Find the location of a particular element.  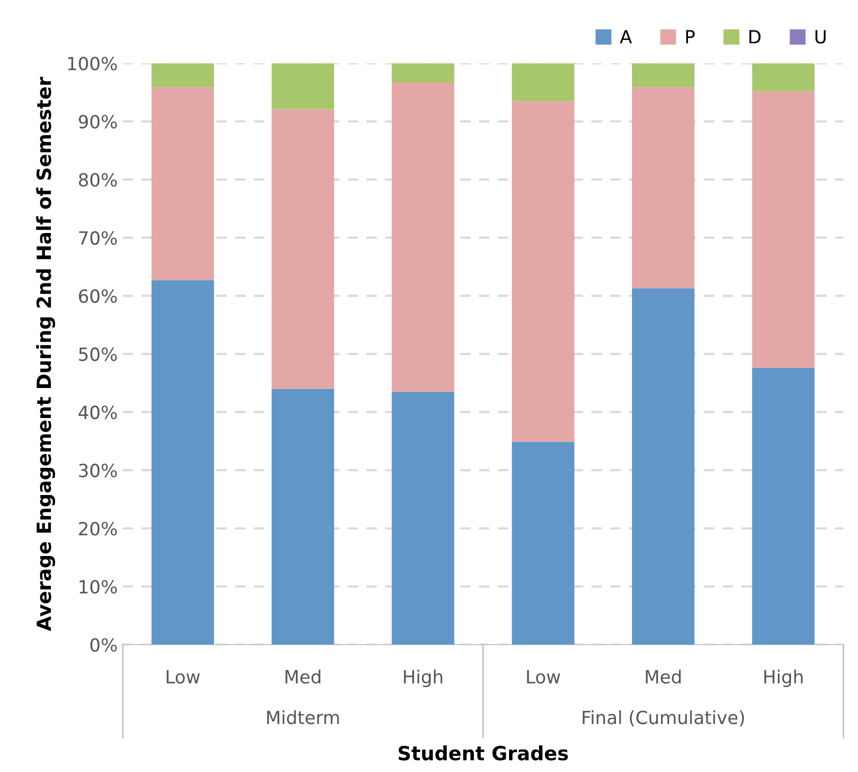

text: Final (Cumulative) is located at coordinates (663, 718).